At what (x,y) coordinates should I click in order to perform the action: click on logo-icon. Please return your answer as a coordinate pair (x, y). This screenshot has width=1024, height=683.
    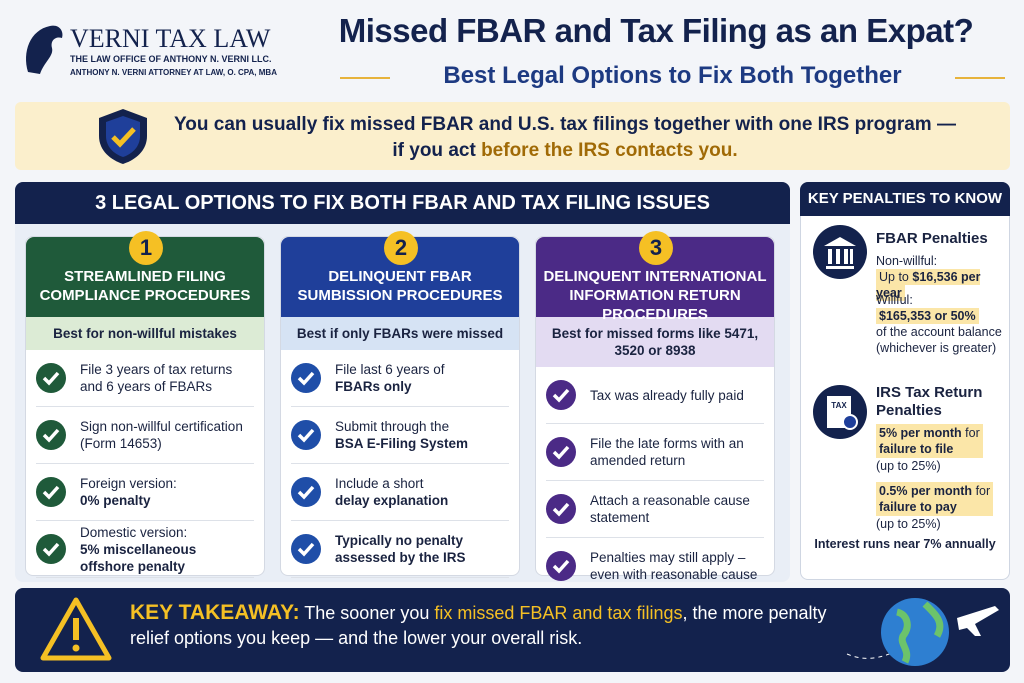
    Looking at the image, I should click on (44, 50).